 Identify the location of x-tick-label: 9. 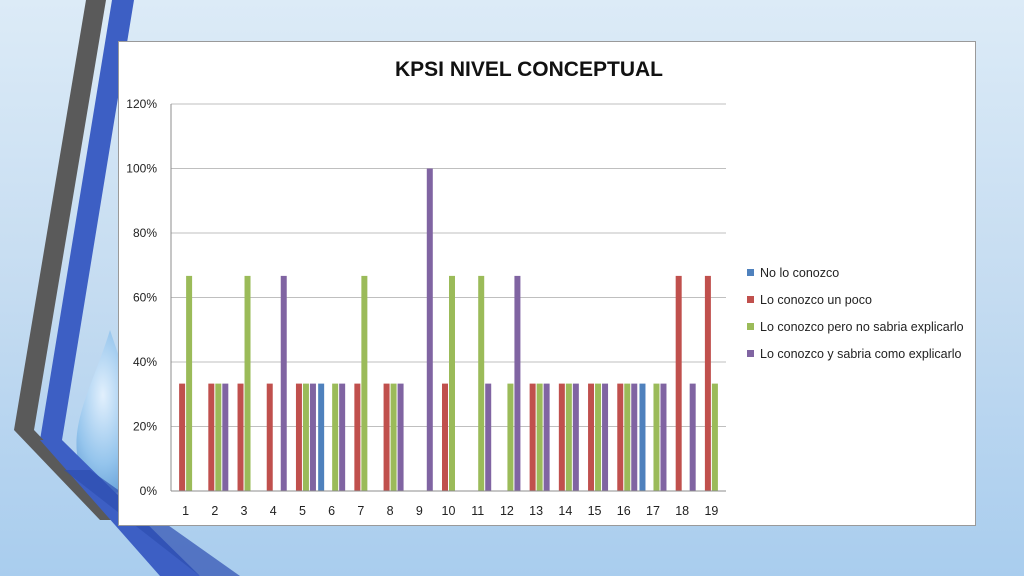
(419, 511).